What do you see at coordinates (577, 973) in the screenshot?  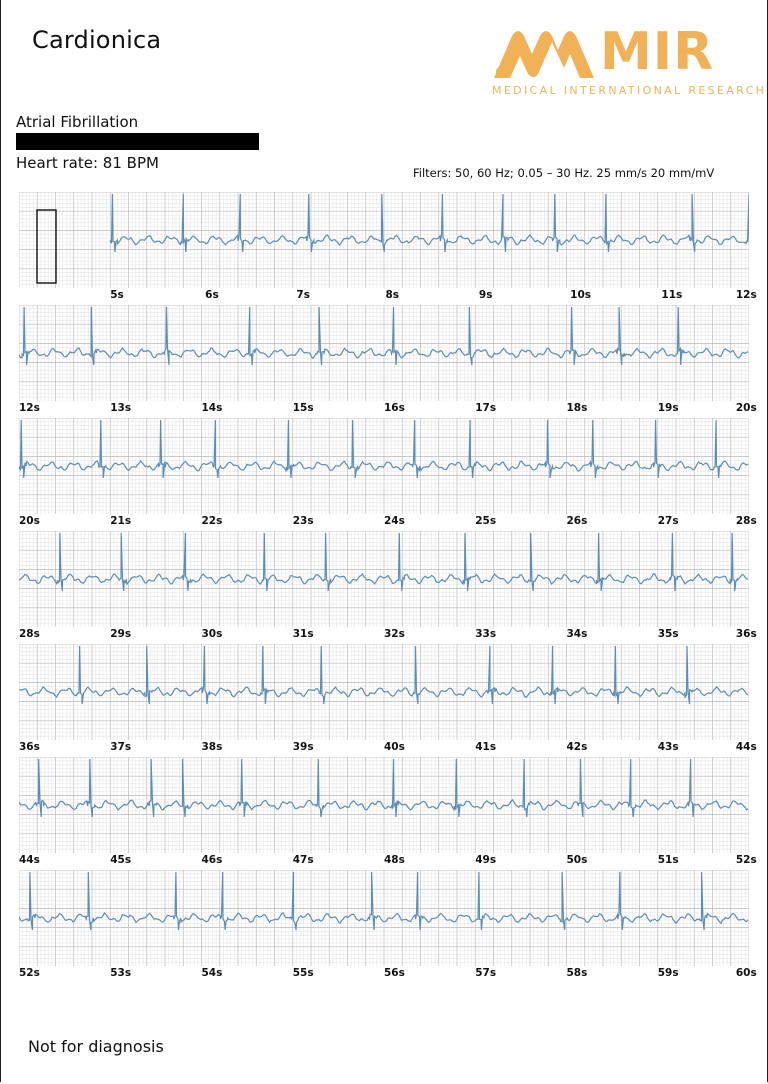 I see `time-tick-label: 58s` at bounding box center [577, 973].